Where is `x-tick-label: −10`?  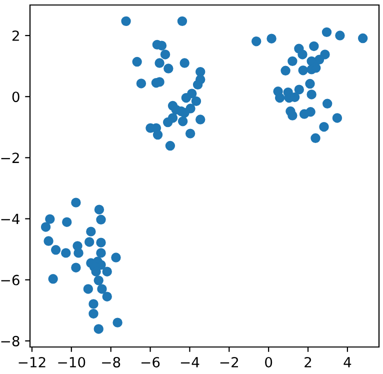
x-tick-label: −10 is located at coordinates (72, 362).